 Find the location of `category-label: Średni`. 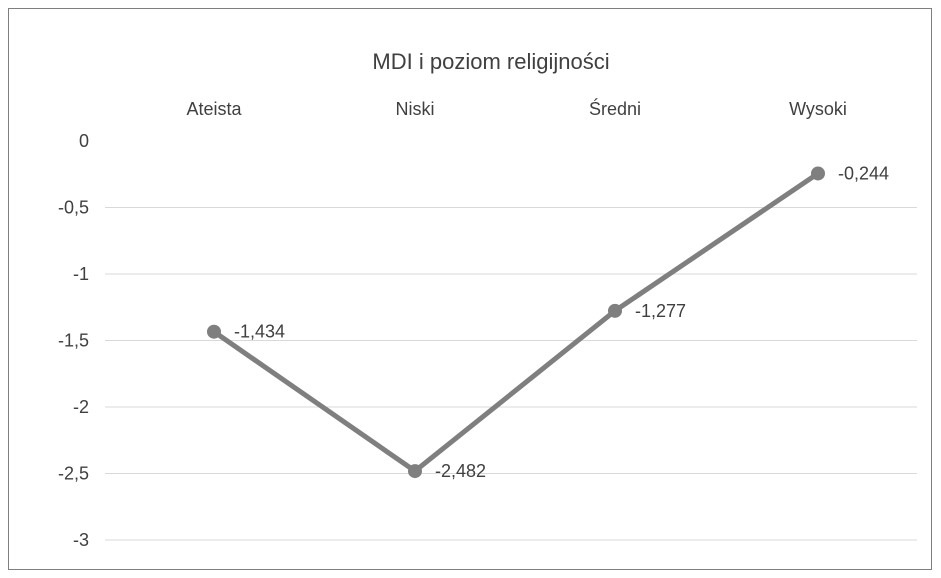

category-label: Średni is located at coordinates (615, 108).